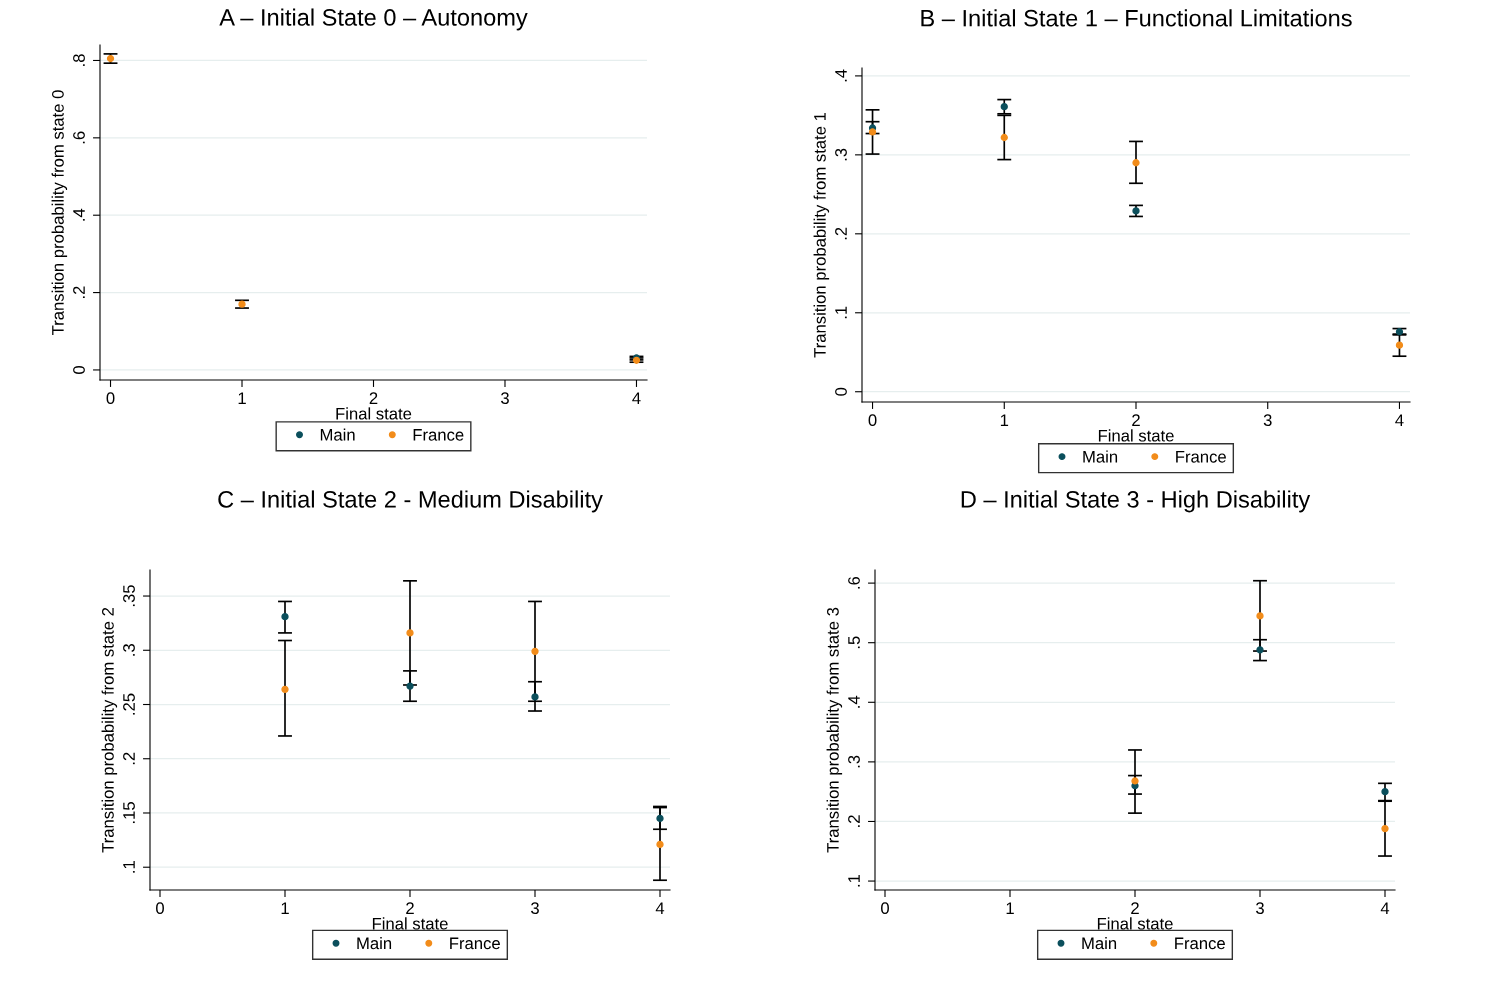  I want to click on y-axis-title: Transition probability from state 2, so click(109, 730).